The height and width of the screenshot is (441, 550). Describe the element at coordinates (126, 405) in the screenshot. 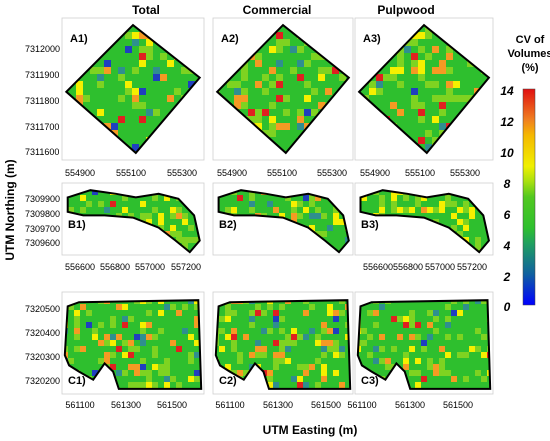

I see `x-tick: 561300` at that location.